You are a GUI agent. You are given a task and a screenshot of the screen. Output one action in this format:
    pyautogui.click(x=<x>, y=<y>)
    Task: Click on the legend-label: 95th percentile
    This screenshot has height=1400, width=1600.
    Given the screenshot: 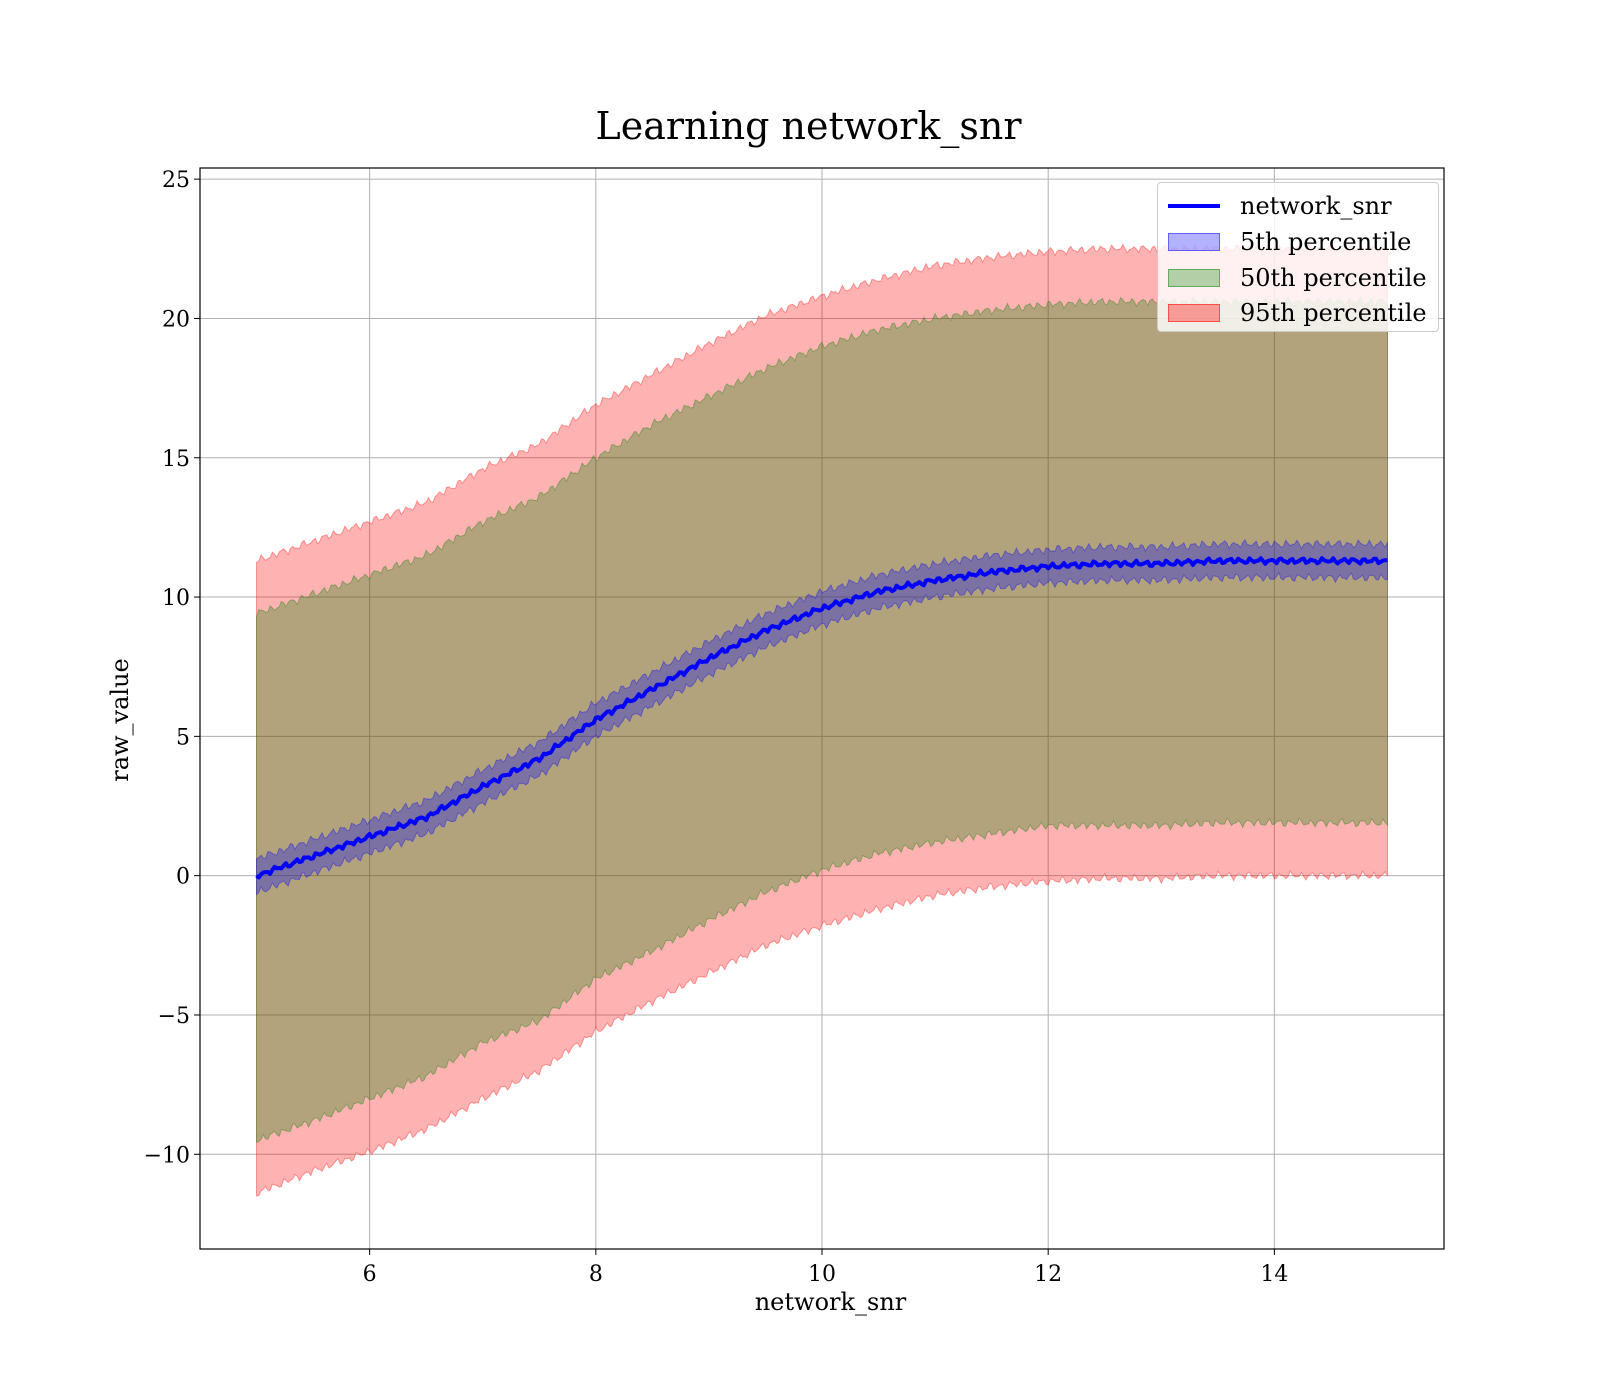 What is the action you would take?
    pyautogui.click(x=1333, y=313)
    